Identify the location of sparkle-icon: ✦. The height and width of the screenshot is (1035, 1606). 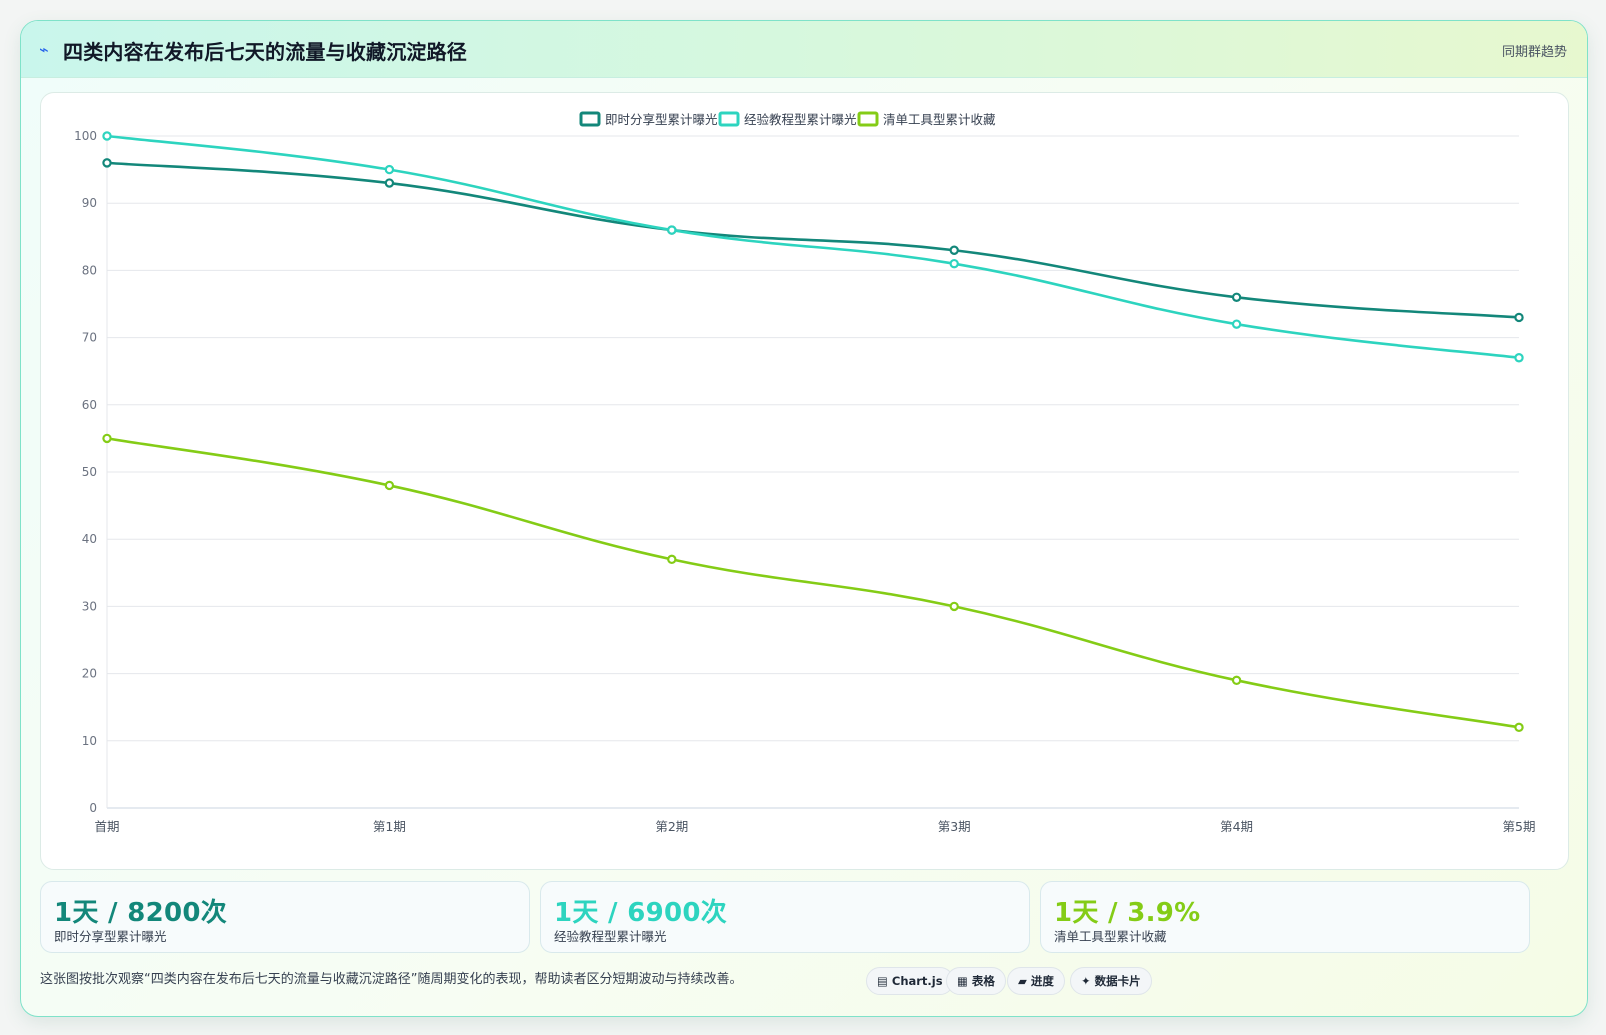
(1088, 981).